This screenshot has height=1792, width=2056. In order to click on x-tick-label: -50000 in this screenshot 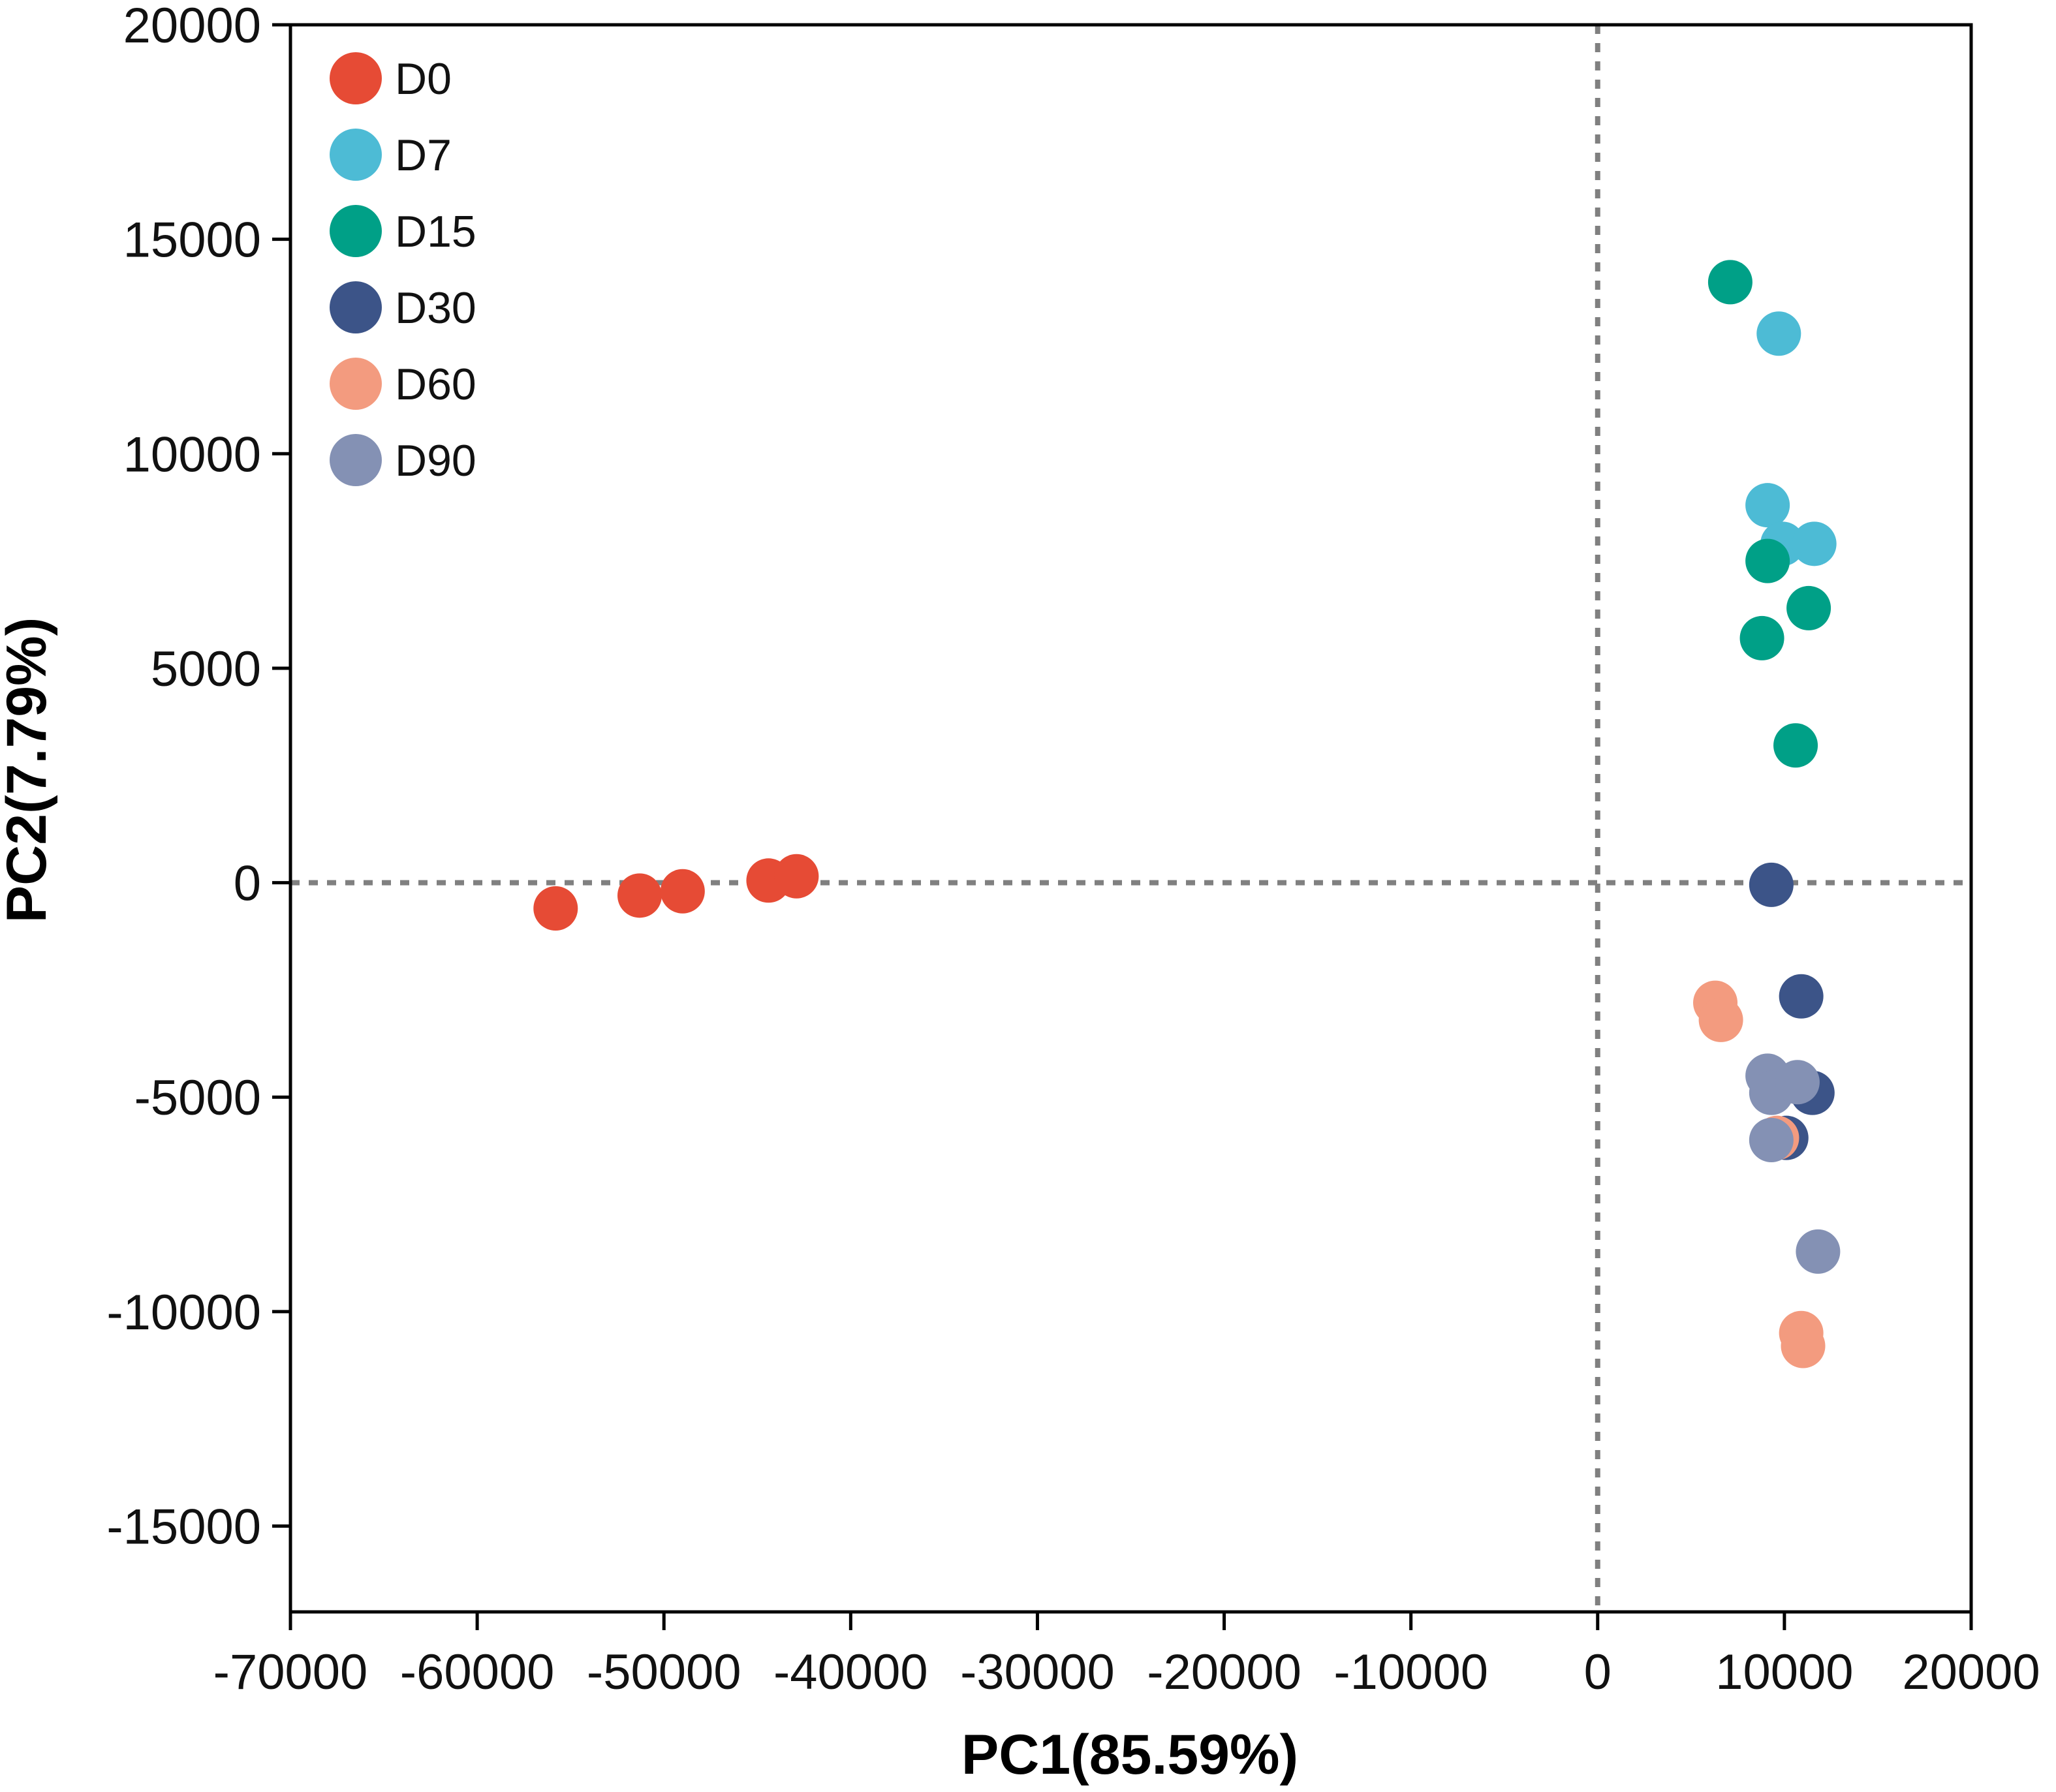, I will do `click(664, 1672)`.